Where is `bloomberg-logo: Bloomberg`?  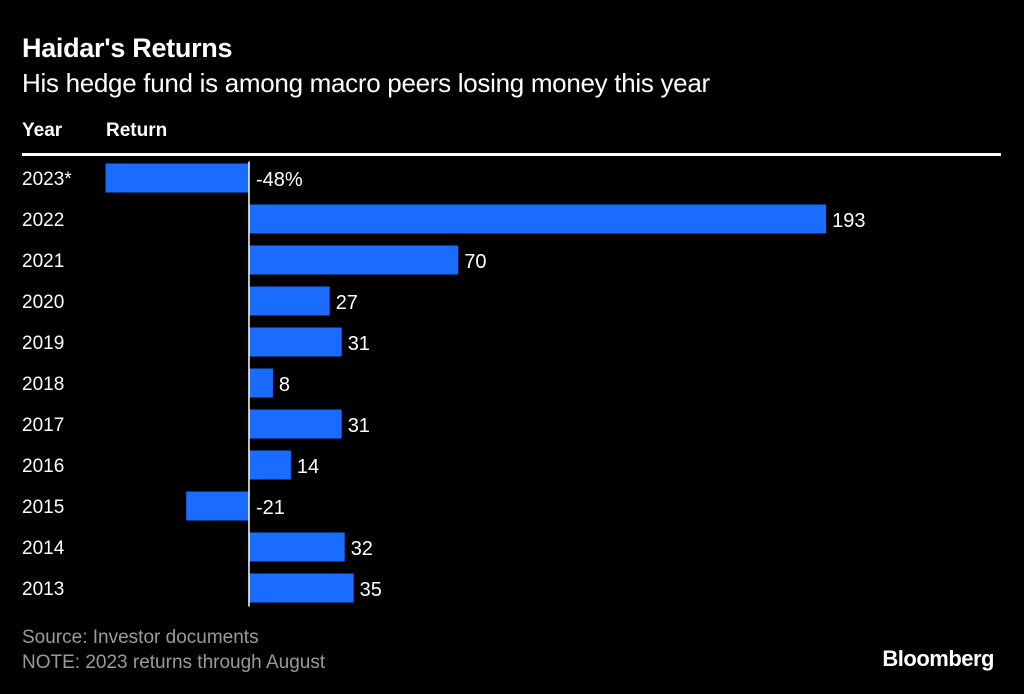 bloomberg-logo: Bloomberg is located at coordinates (938, 658).